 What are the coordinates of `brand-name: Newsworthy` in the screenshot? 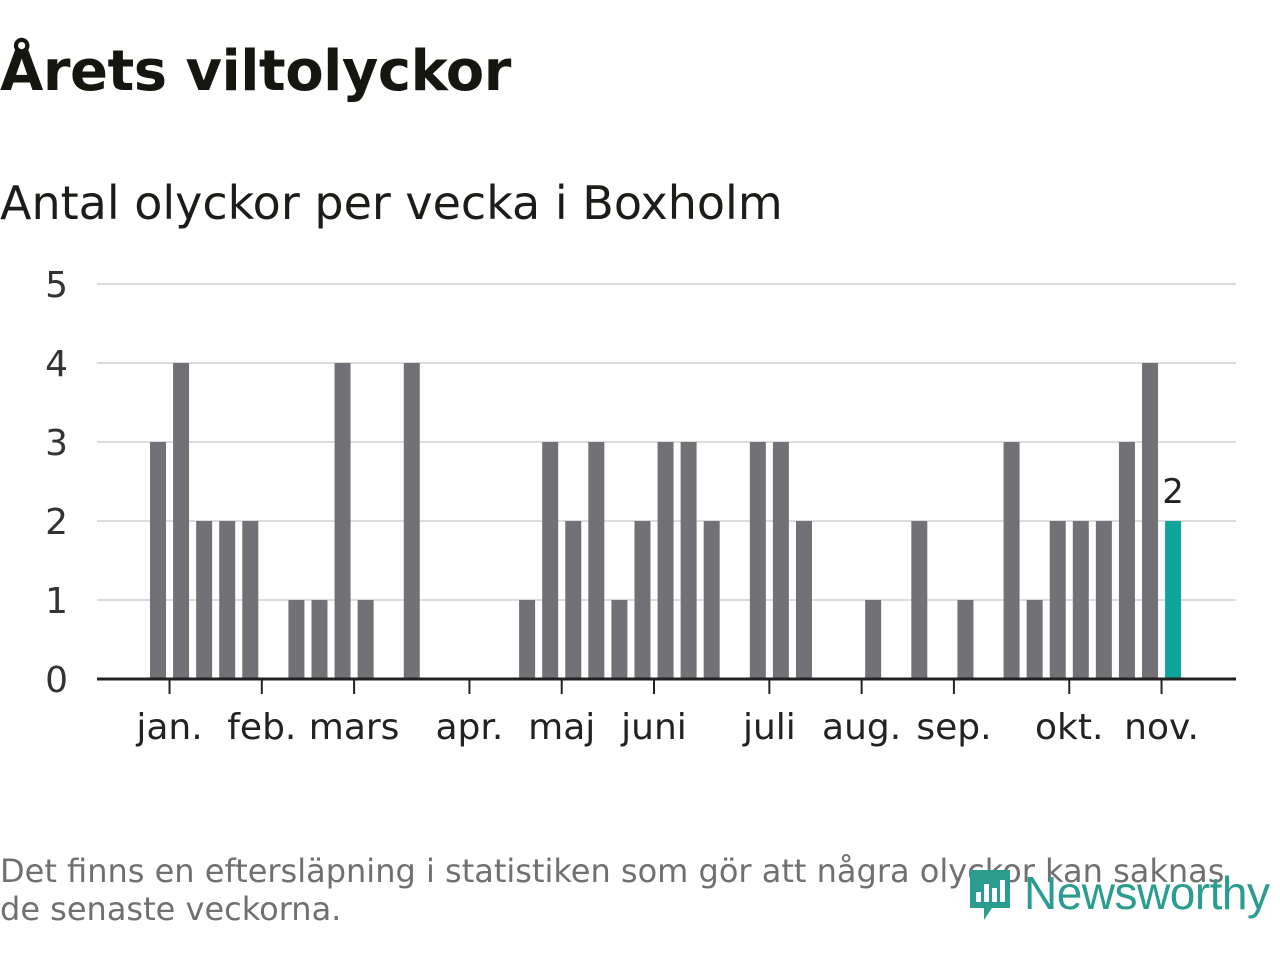 It's located at (1147, 893).